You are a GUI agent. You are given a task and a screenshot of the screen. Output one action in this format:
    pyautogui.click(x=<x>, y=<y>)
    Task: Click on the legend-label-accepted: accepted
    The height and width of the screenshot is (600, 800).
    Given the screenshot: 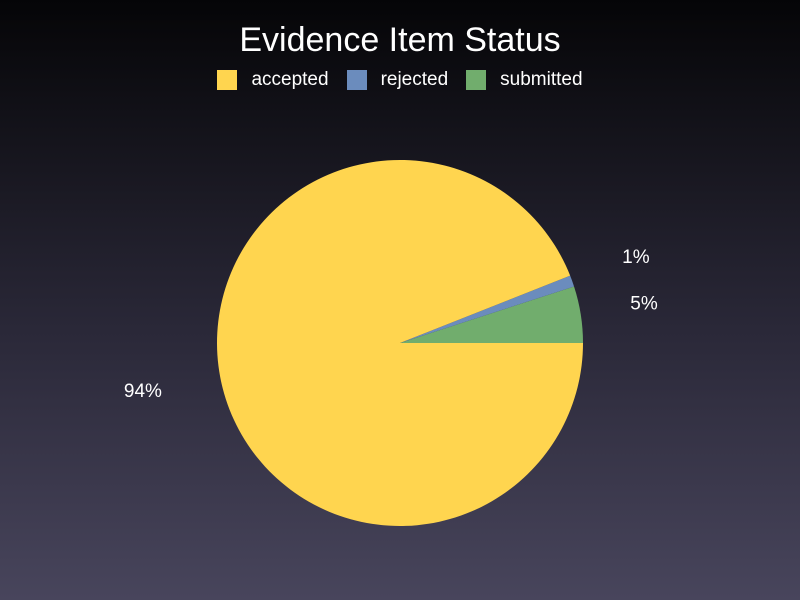 What is the action you would take?
    pyautogui.click(x=290, y=79)
    